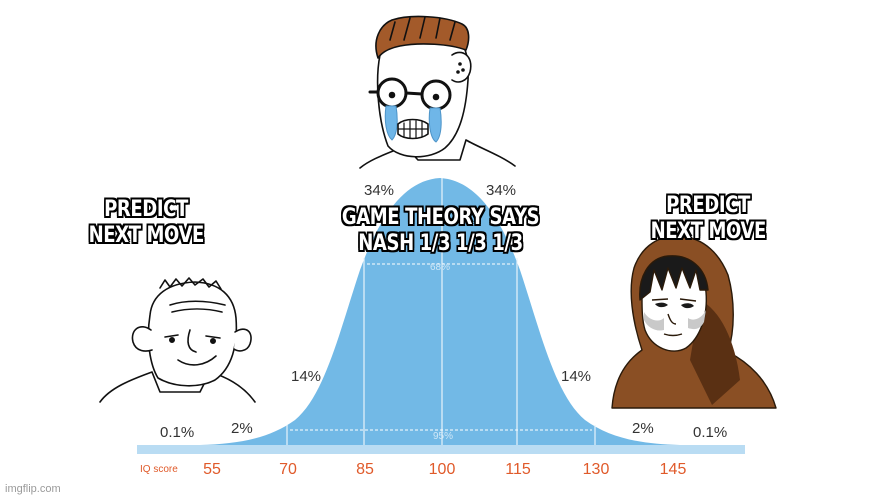 This screenshot has width=886, height=499. What do you see at coordinates (694, 322) in the screenshot?
I see `hooded-figure` at bounding box center [694, 322].